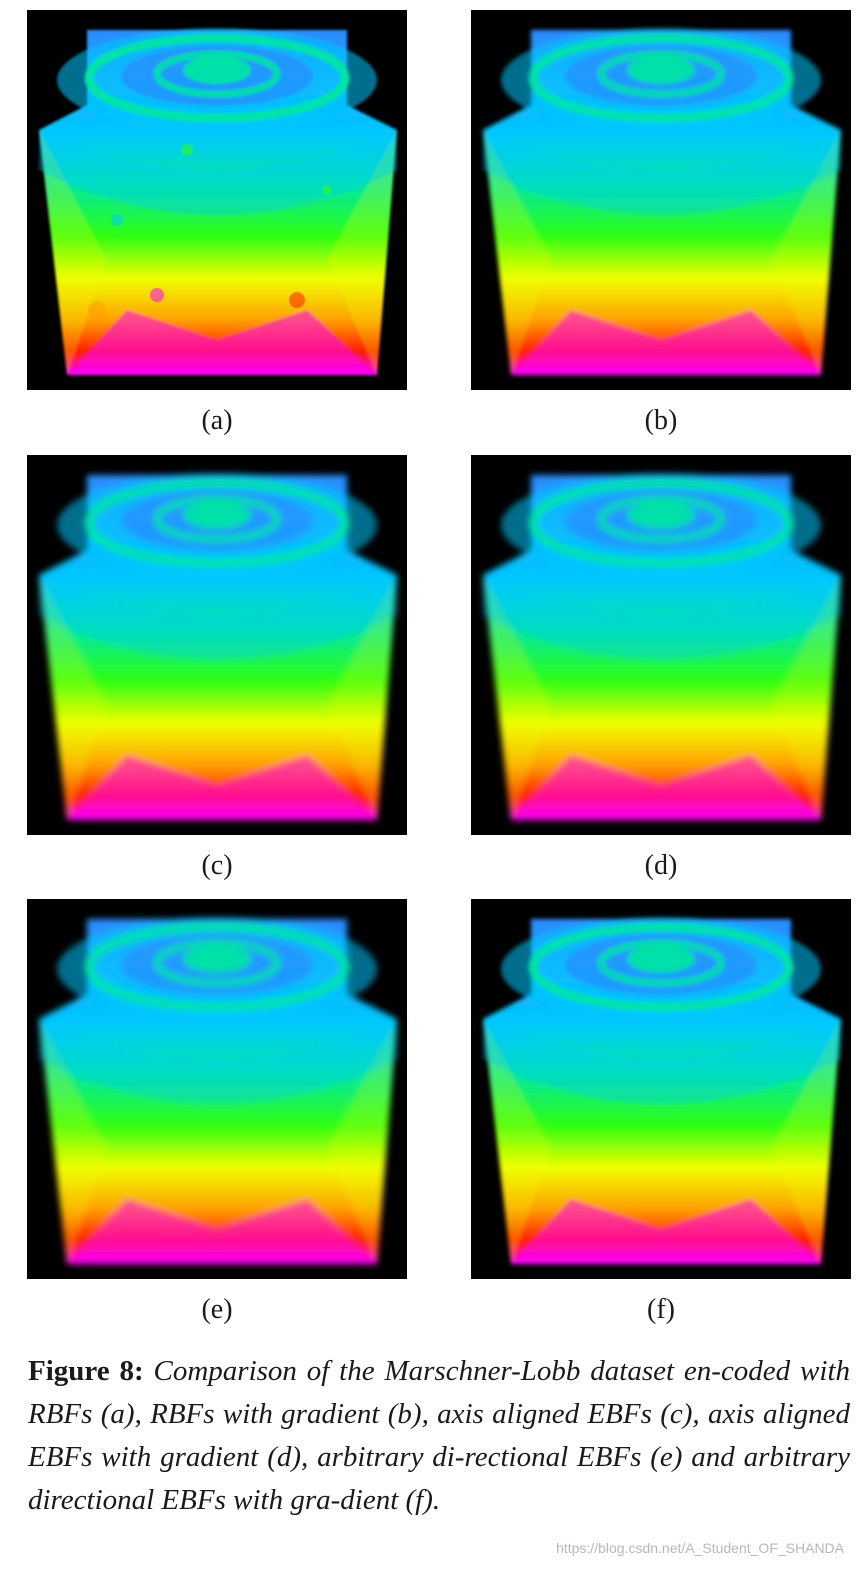 The image size is (864, 1575). Describe the element at coordinates (217, 865) in the screenshot. I see `subfigure-label-c: (c)` at that location.